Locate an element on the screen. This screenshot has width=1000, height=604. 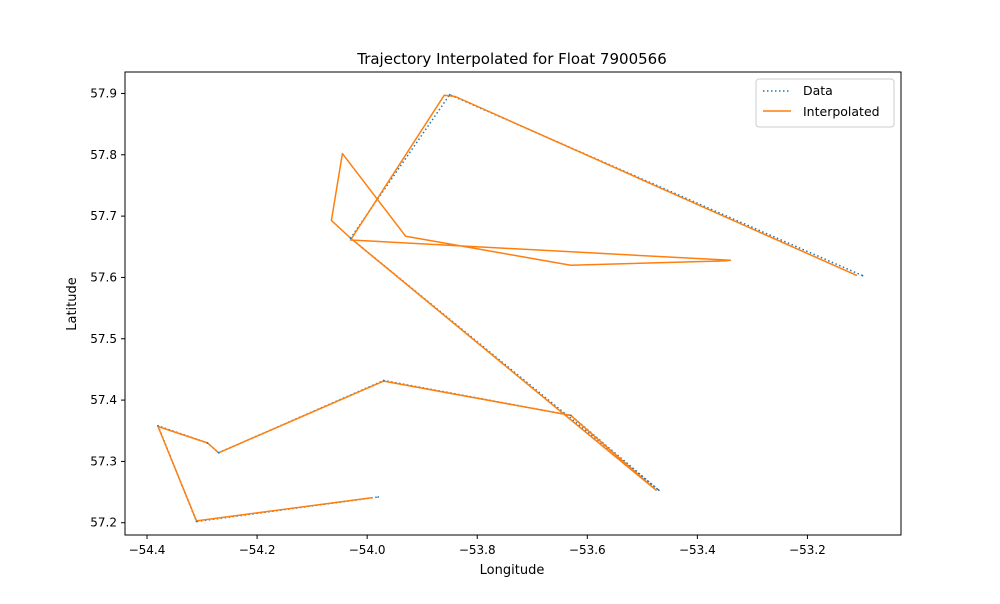
x-tick-label: −53.8 is located at coordinates (477, 550).